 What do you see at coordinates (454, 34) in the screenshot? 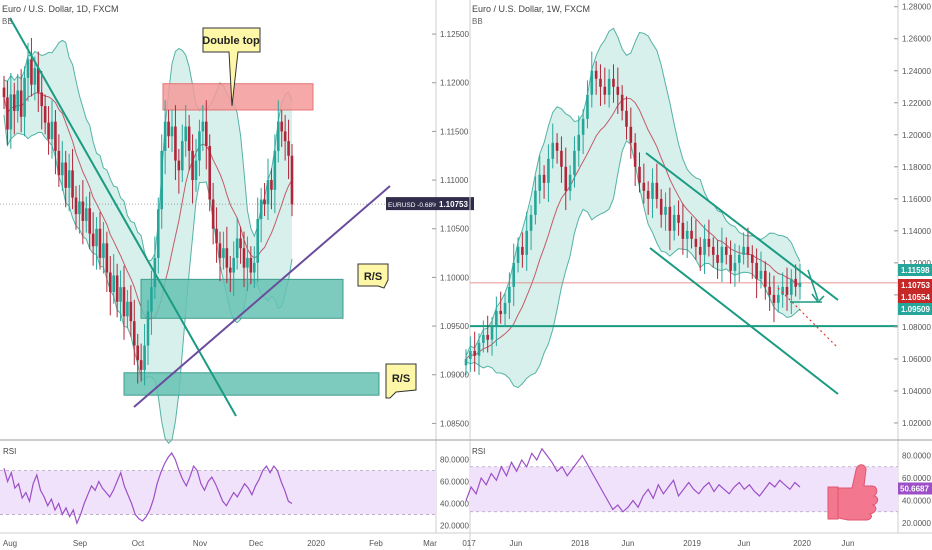
I see `price-tick-label: 1.12500` at bounding box center [454, 34].